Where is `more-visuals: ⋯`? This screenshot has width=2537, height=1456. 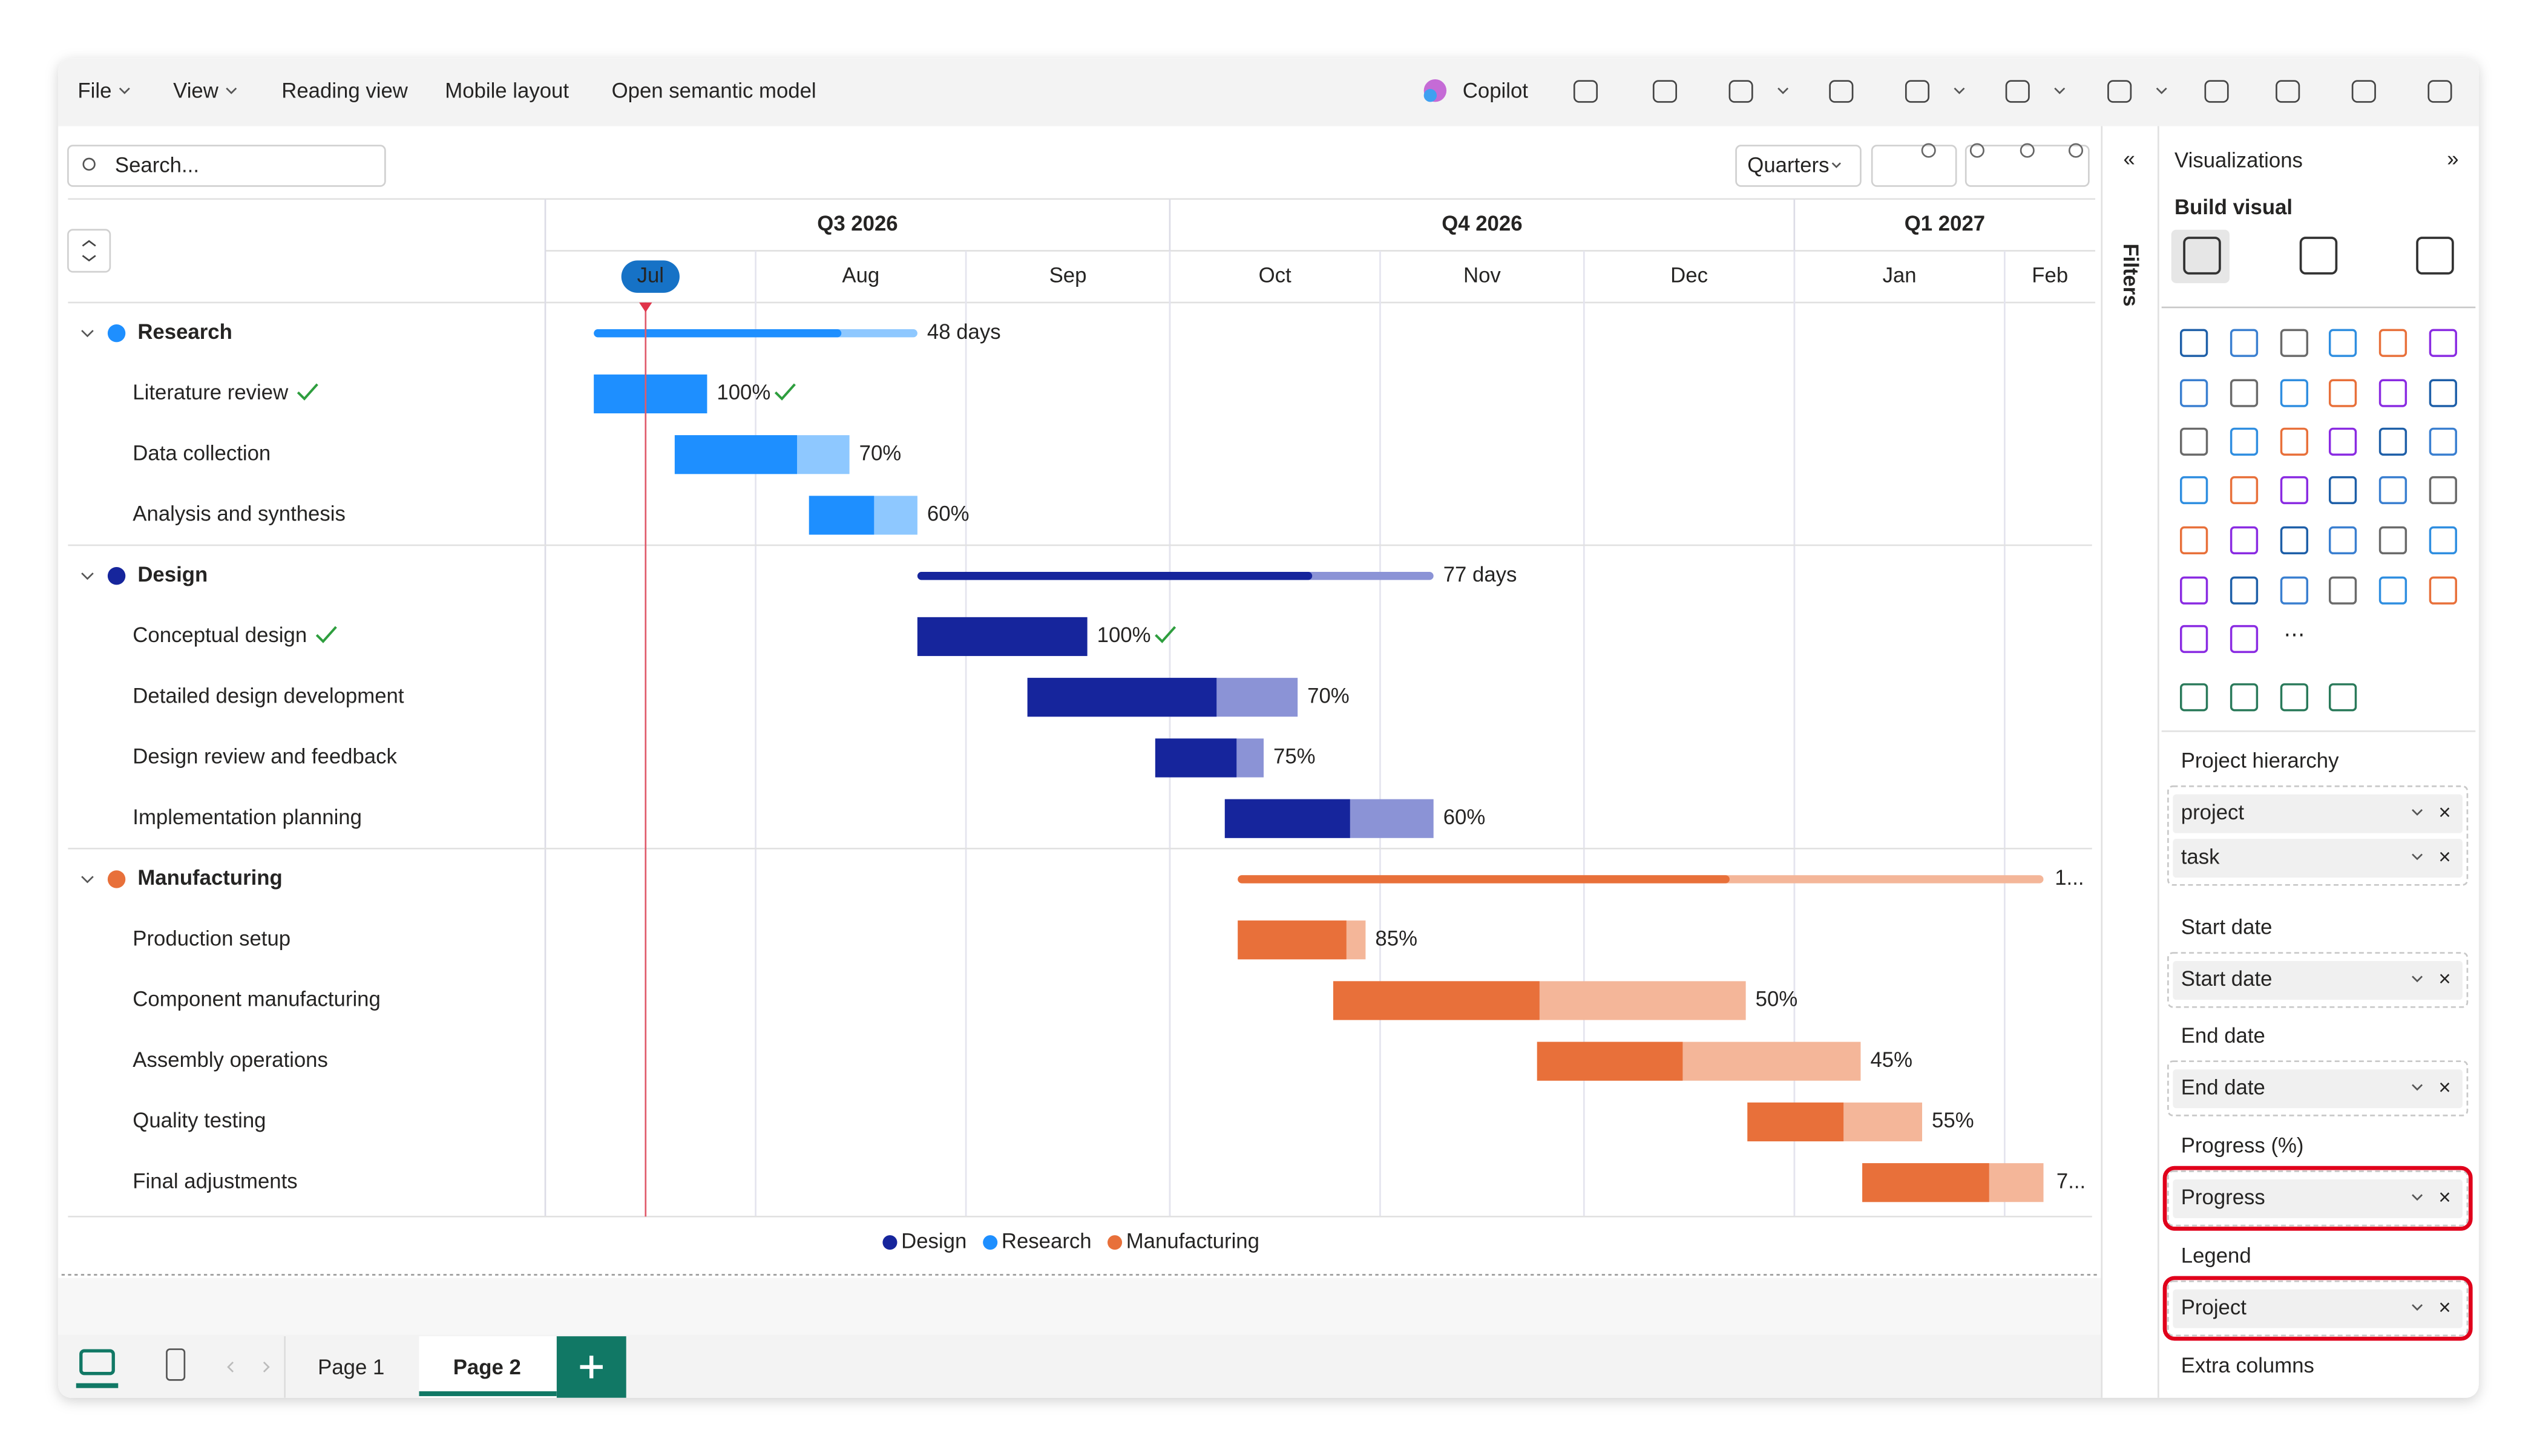
more-visuals: ⋯ is located at coordinates (2294, 634).